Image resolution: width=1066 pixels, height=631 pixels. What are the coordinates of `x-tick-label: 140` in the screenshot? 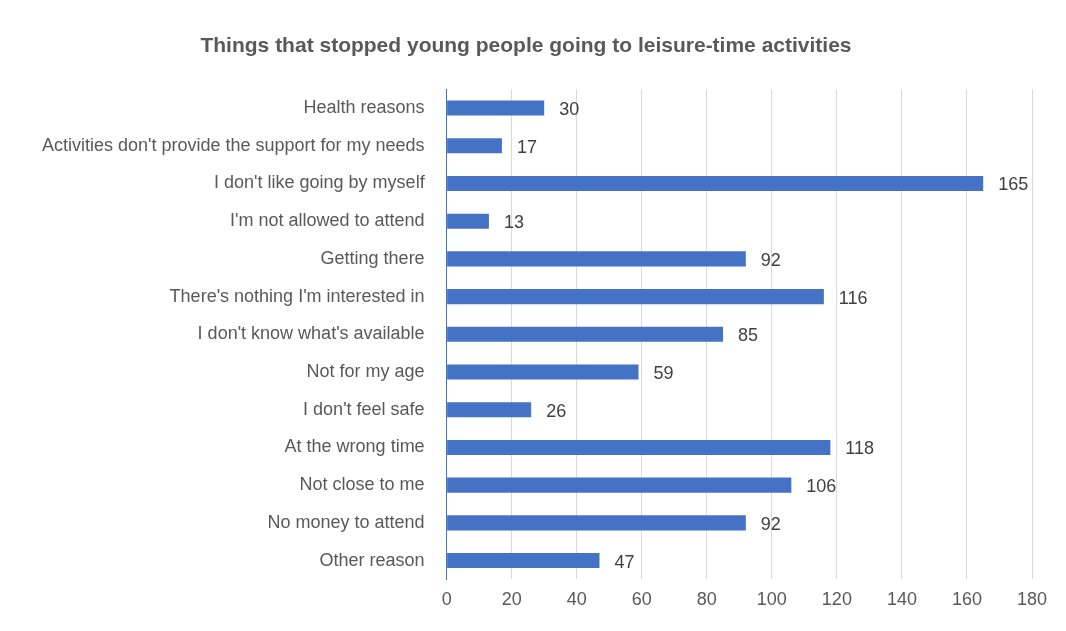 It's located at (901, 599).